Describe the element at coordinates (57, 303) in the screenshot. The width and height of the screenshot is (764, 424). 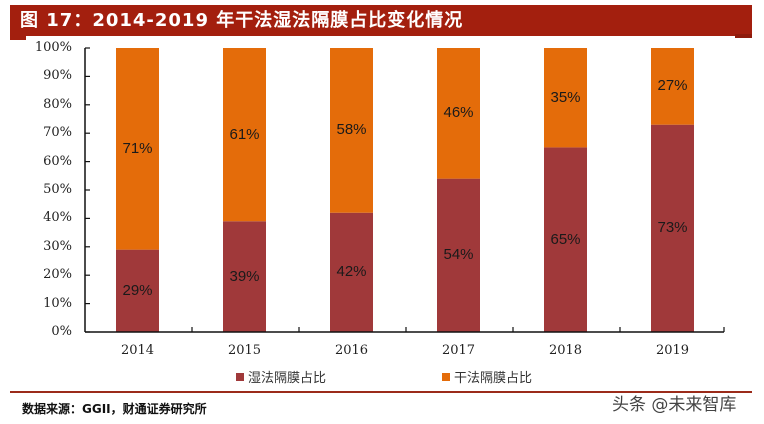
I see `y-tick-label: 10%` at that location.